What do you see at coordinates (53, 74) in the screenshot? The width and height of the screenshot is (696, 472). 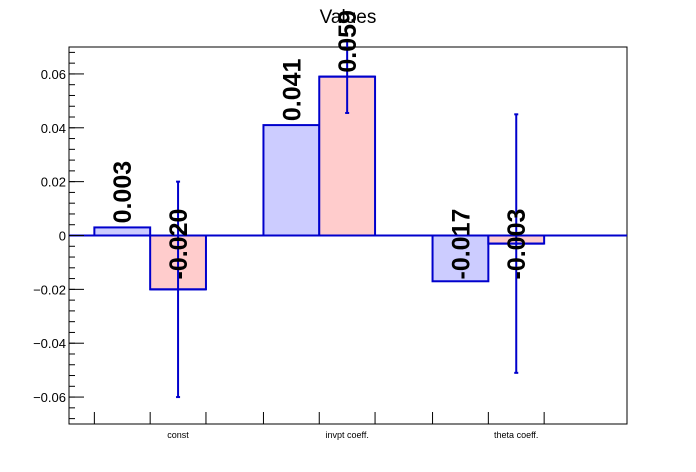 I see `y-tick-label: 0.06` at bounding box center [53, 74].